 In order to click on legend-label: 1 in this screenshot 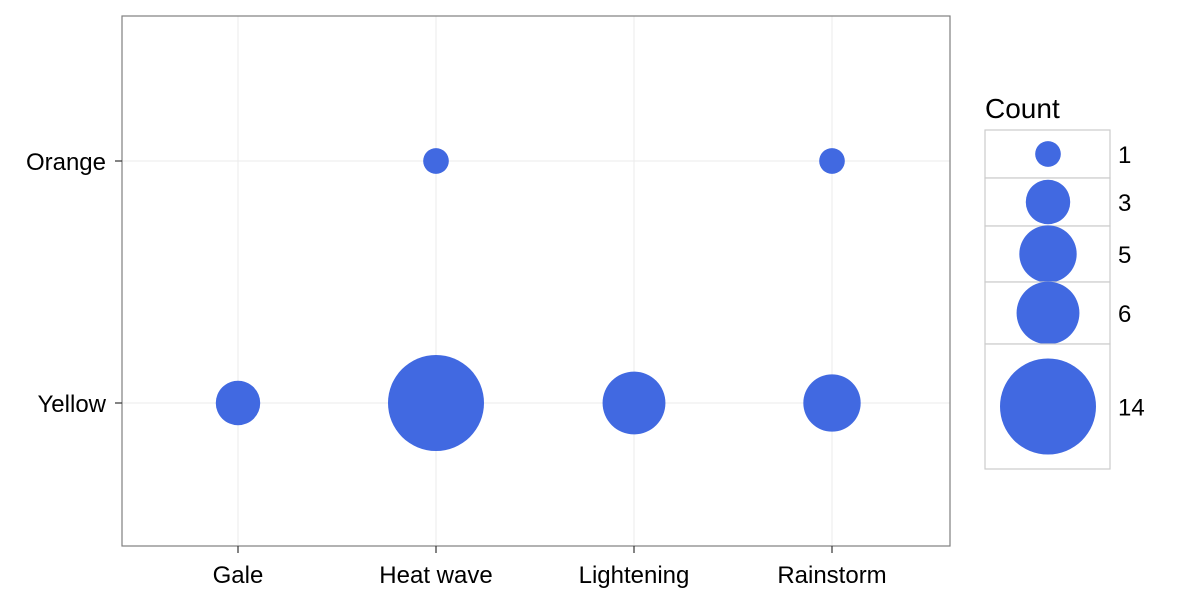, I will do `click(1124, 155)`.